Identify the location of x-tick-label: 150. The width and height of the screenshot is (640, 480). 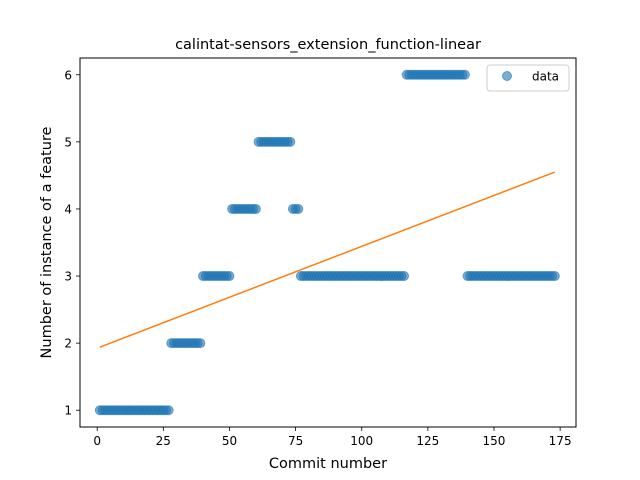
(494, 441).